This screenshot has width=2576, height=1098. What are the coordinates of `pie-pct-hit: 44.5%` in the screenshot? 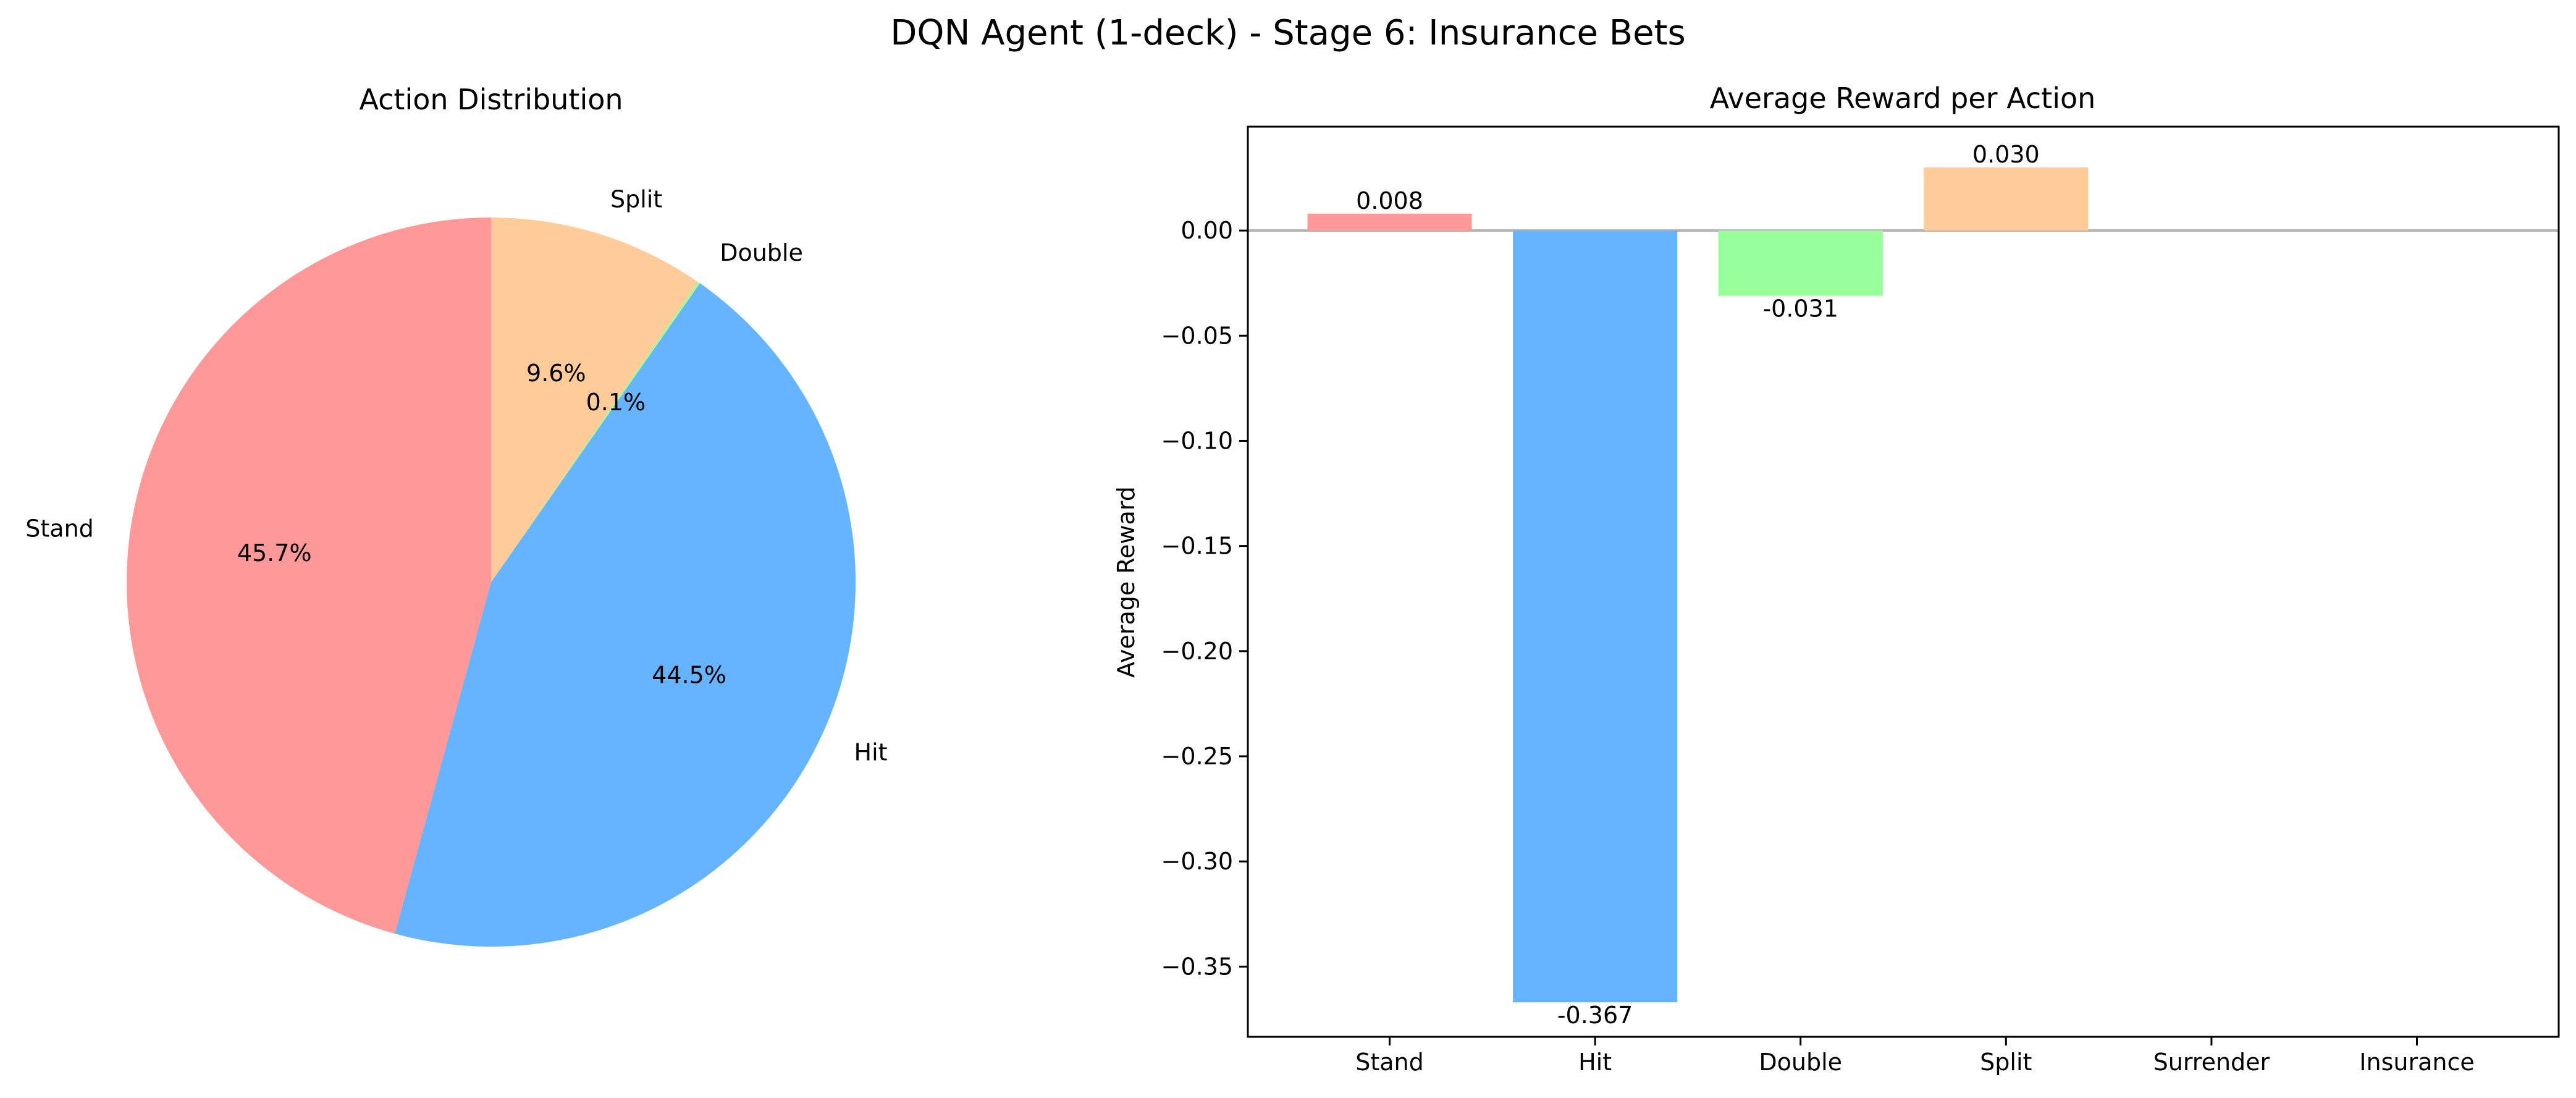 It's located at (689, 674).